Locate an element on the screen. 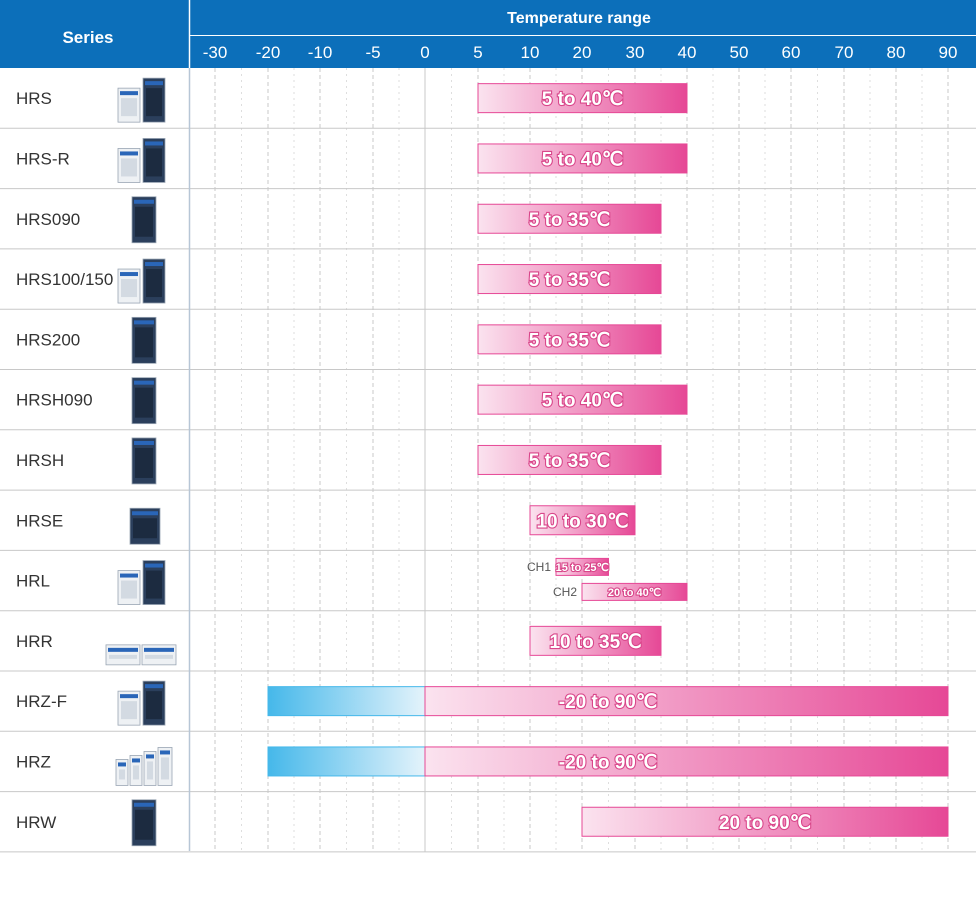 The image size is (976, 918). series-row: HRS 5 to 40℃ is located at coordinates (488, 103).